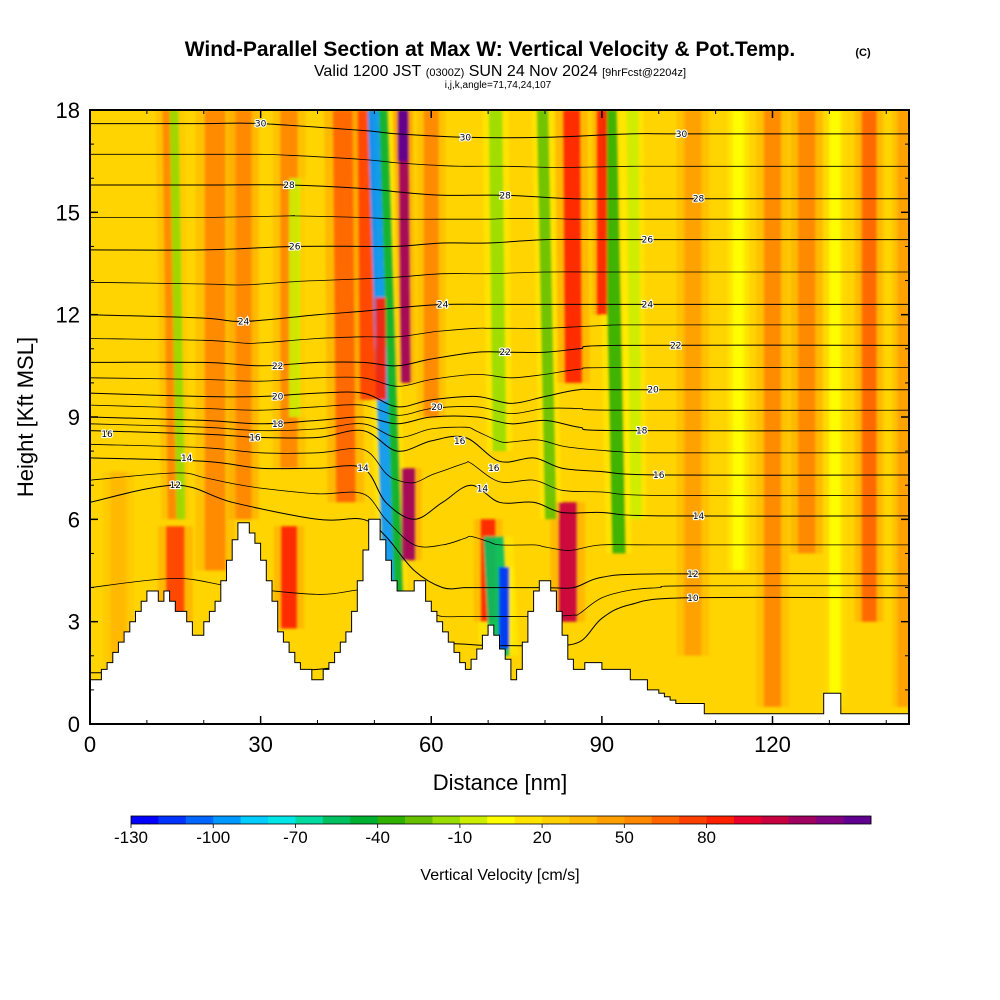 The image size is (1000, 1000). I want to click on y-tick-label: 3, so click(74, 622).